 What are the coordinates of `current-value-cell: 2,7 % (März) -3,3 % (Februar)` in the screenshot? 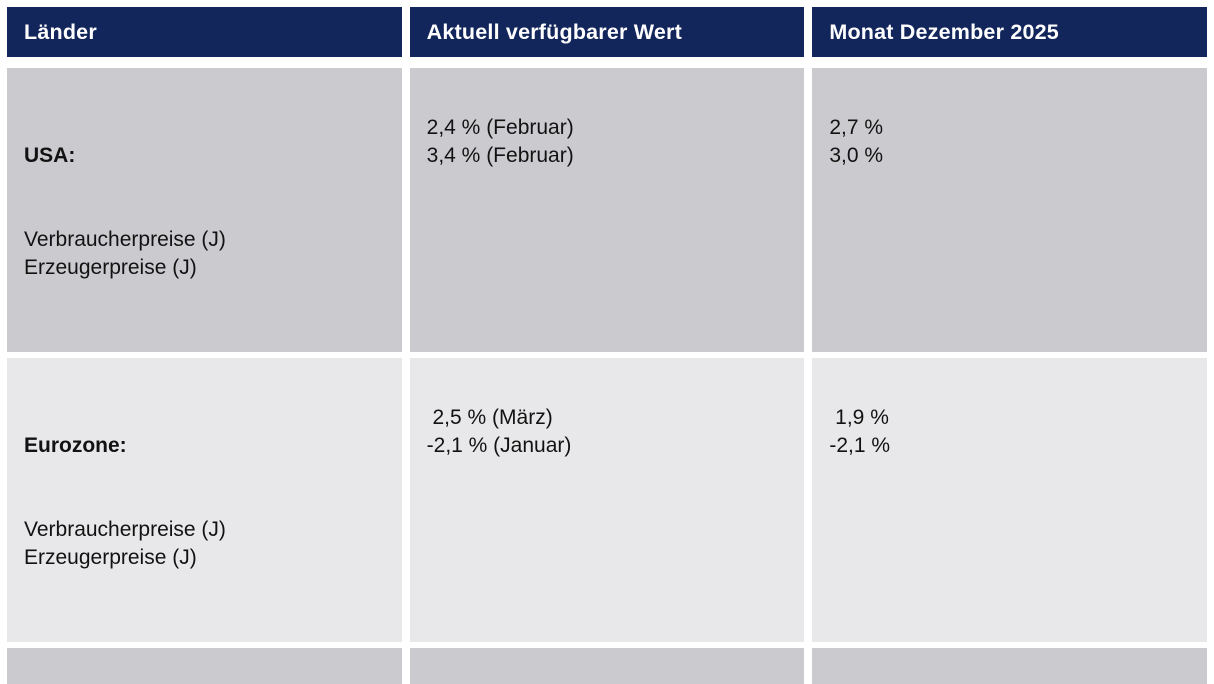 It's located at (607, 666).